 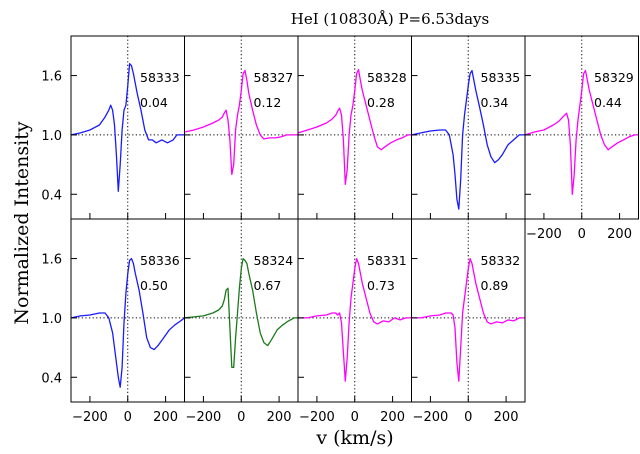 What do you see at coordinates (614, 77) in the screenshot?
I see `observation-id-label: 58329` at bounding box center [614, 77].